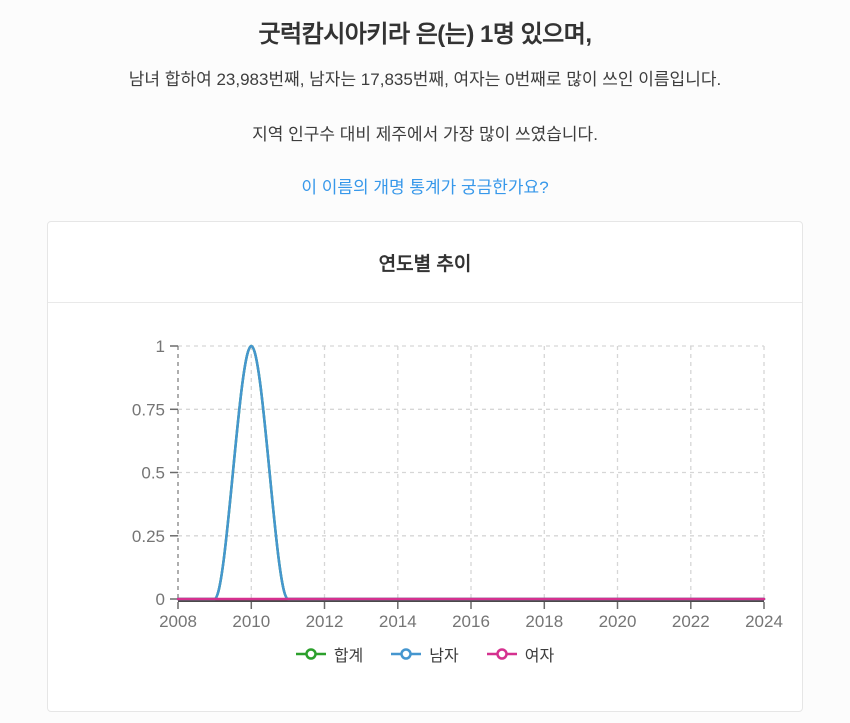  Describe the element at coordinates (160, 599) in the screenshot. I see `y-tick-label: 0` at that location.